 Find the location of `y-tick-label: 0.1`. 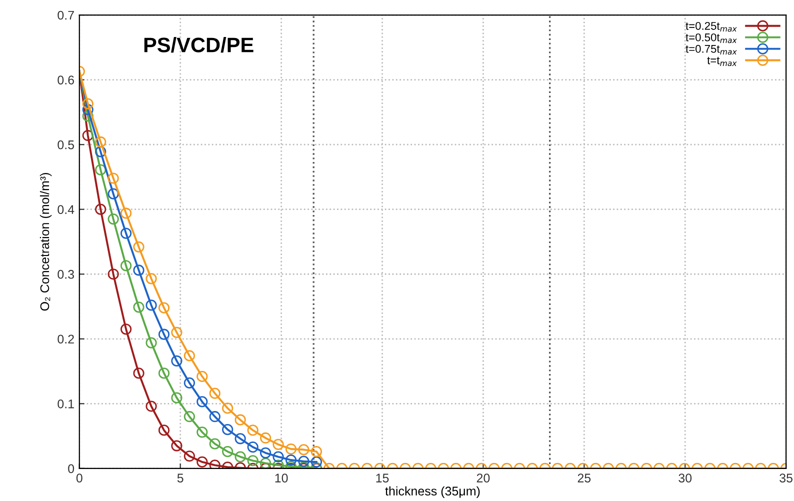

y-tick-label: 0.1 is located at coordinates (66, 403).